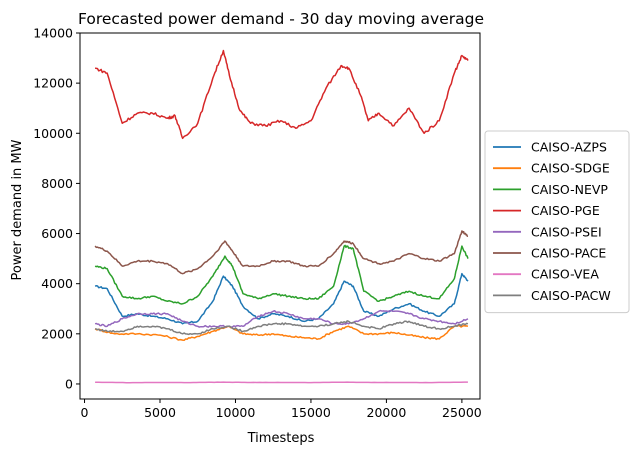 The height and width of the screenshot is (455, 635). Describe the element at coordinates (281, 252) in the screenshot. I see `series-line-caiso-pace` at that location.